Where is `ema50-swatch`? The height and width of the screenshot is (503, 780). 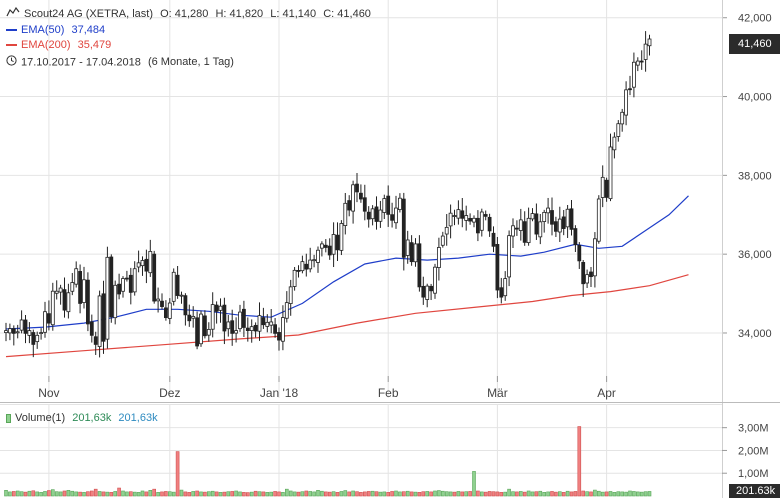 ema50-swatch is located at coordinates (11, 30).